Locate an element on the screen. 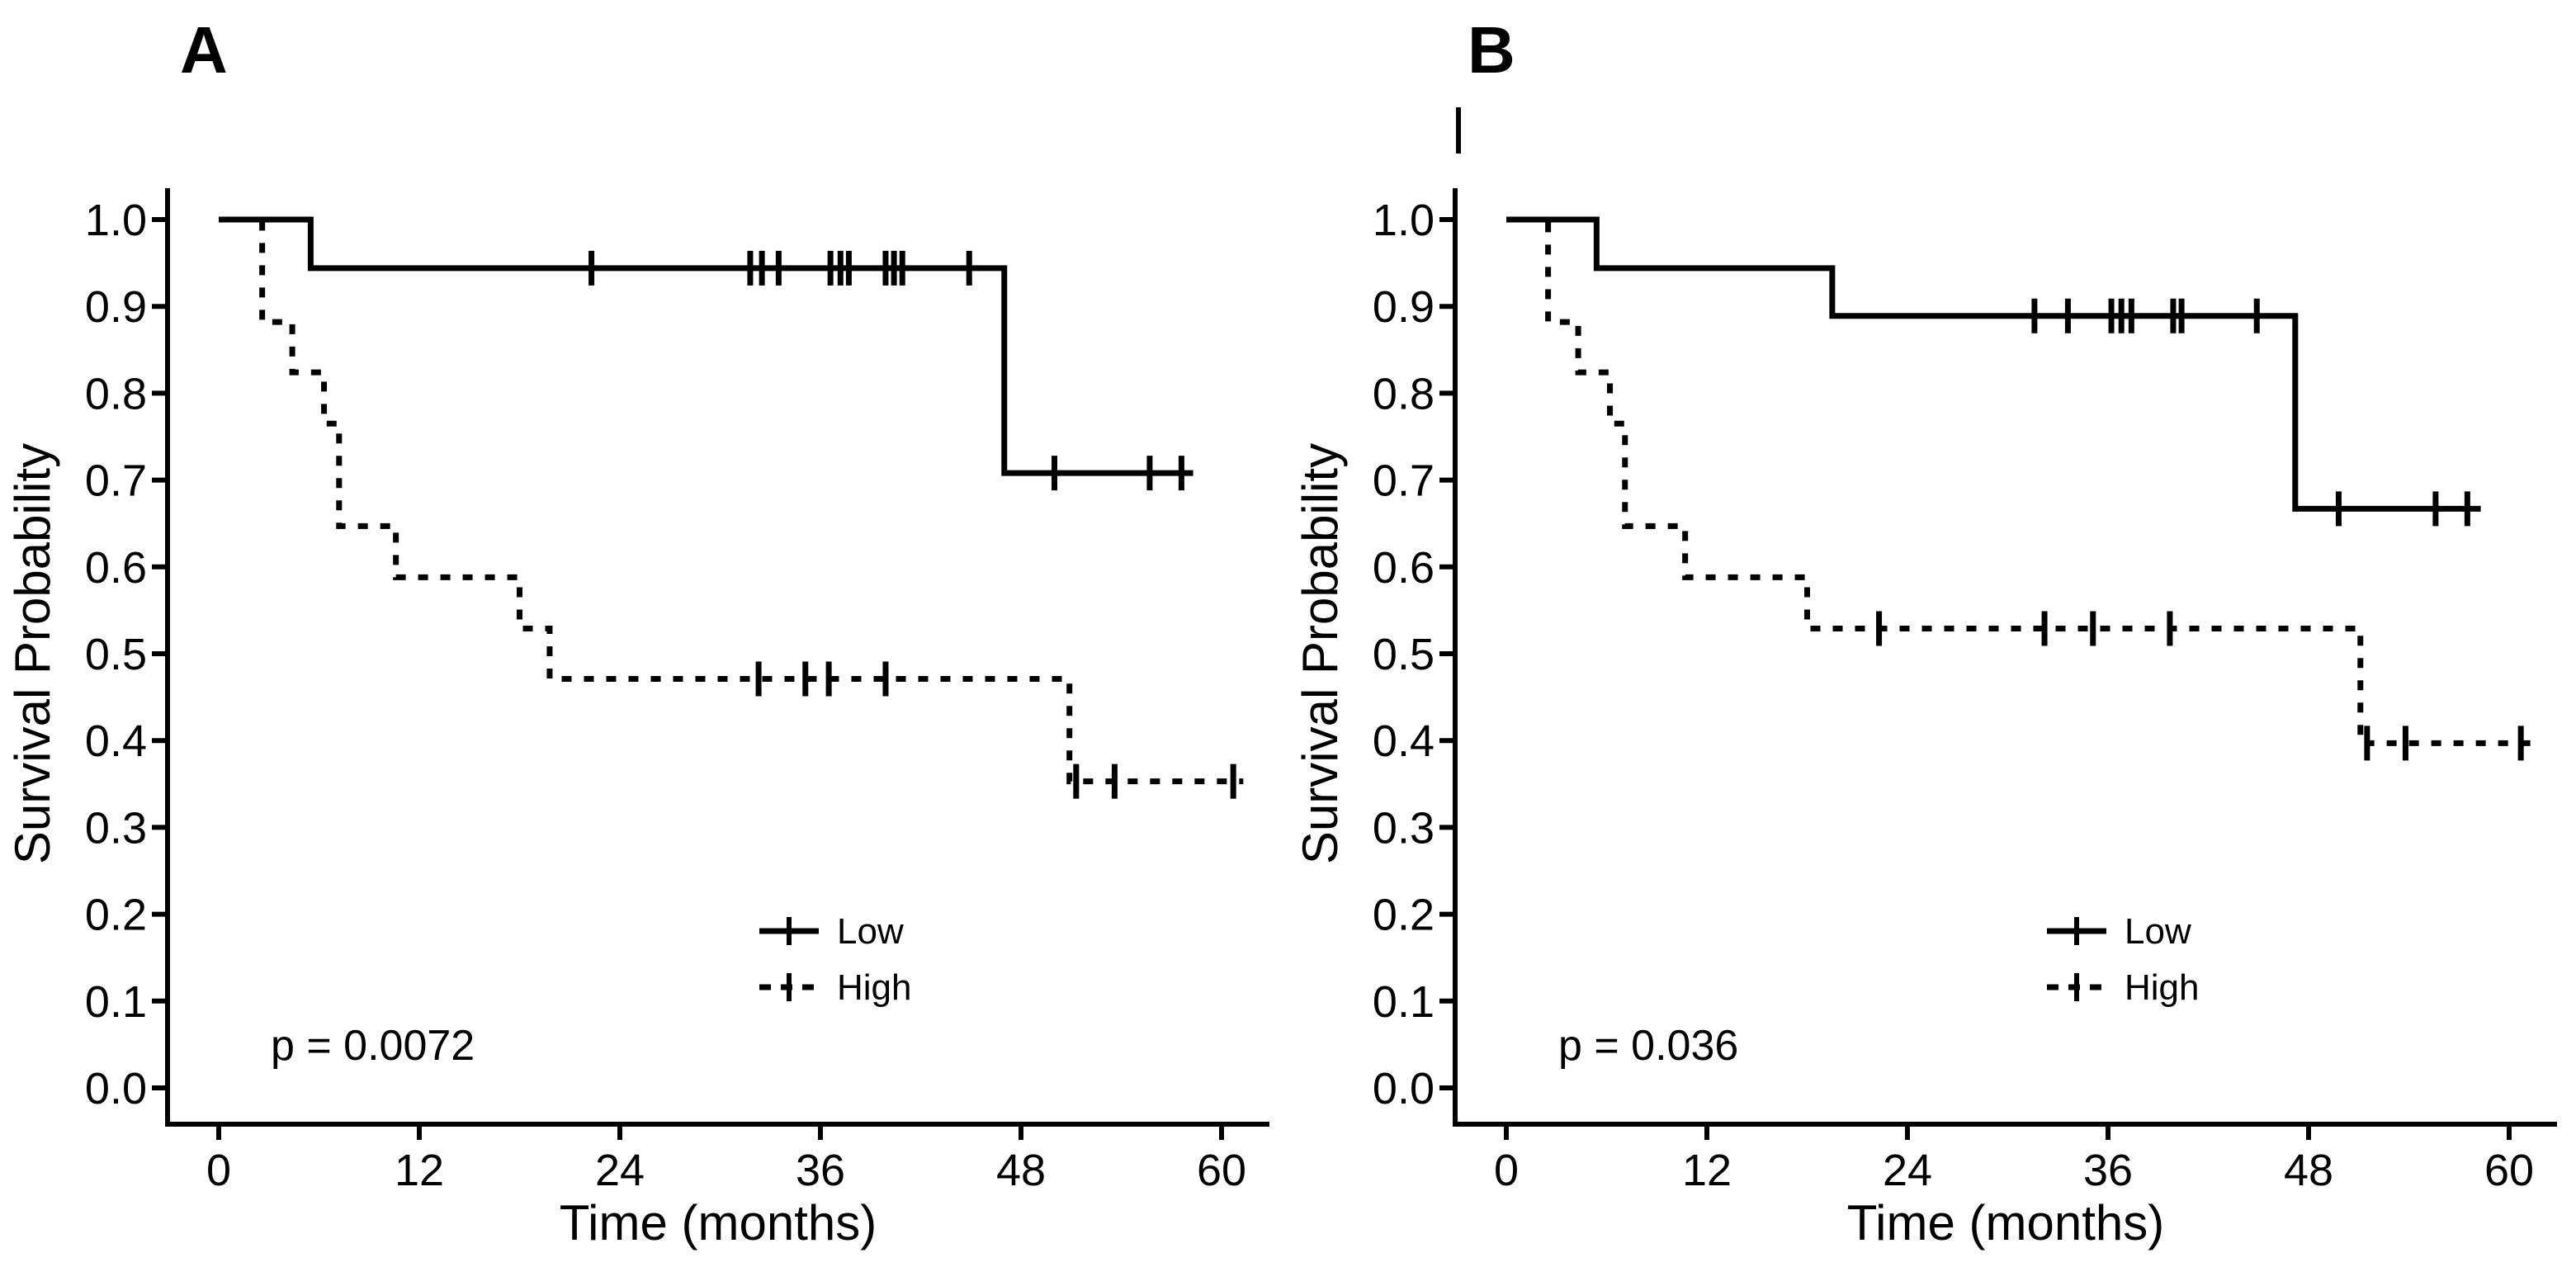 The height and width of the screenshot is (1267, 2576). p-value-label: p = 0.0072 is located at coordinates (373, 1046).